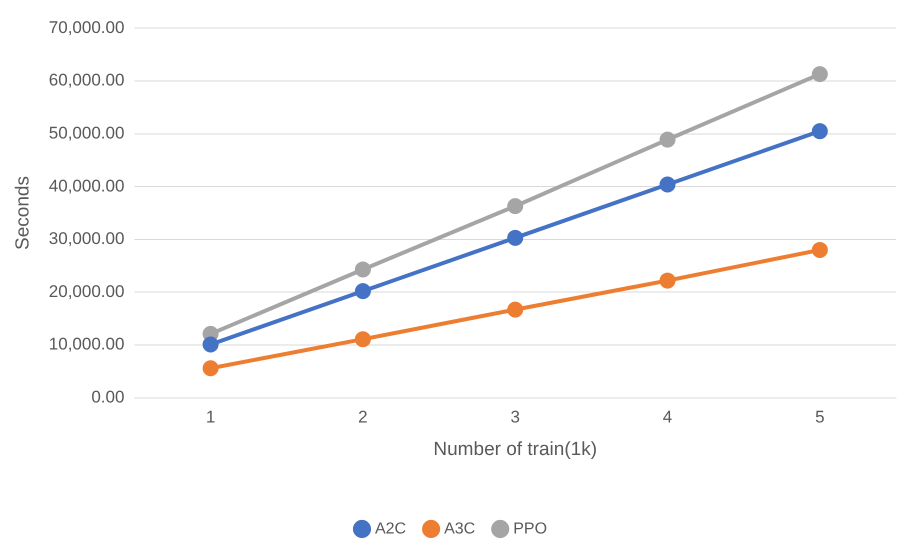  Describe the element at coordinates (515, 449) in the screenshot. I see `x-axis-title: Number of train(1k)` at that location.